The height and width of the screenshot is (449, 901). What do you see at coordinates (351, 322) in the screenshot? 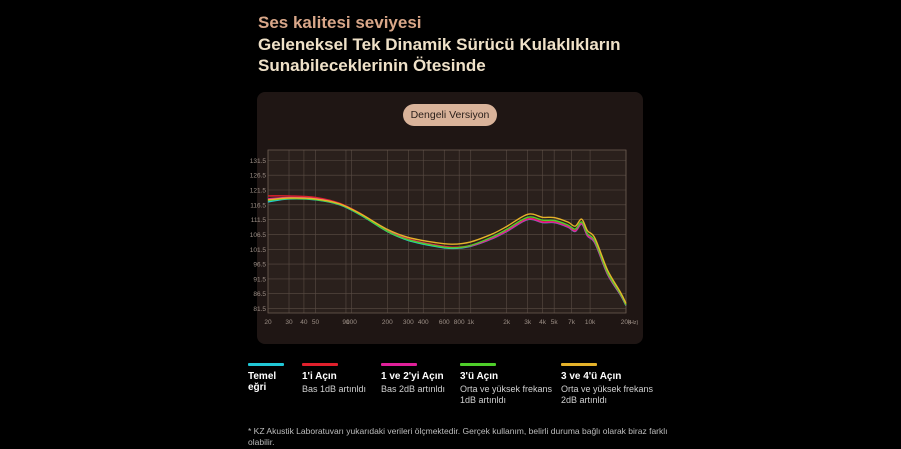
I see `x-tick-label: 100` at bounding box center [351, 322].